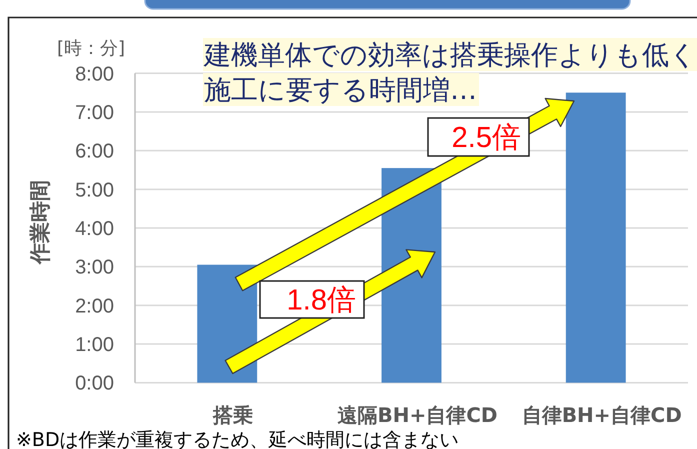 This screenshot has width=697, height=449. I want to click on annotation: 1.8倍, so click(321, 300).